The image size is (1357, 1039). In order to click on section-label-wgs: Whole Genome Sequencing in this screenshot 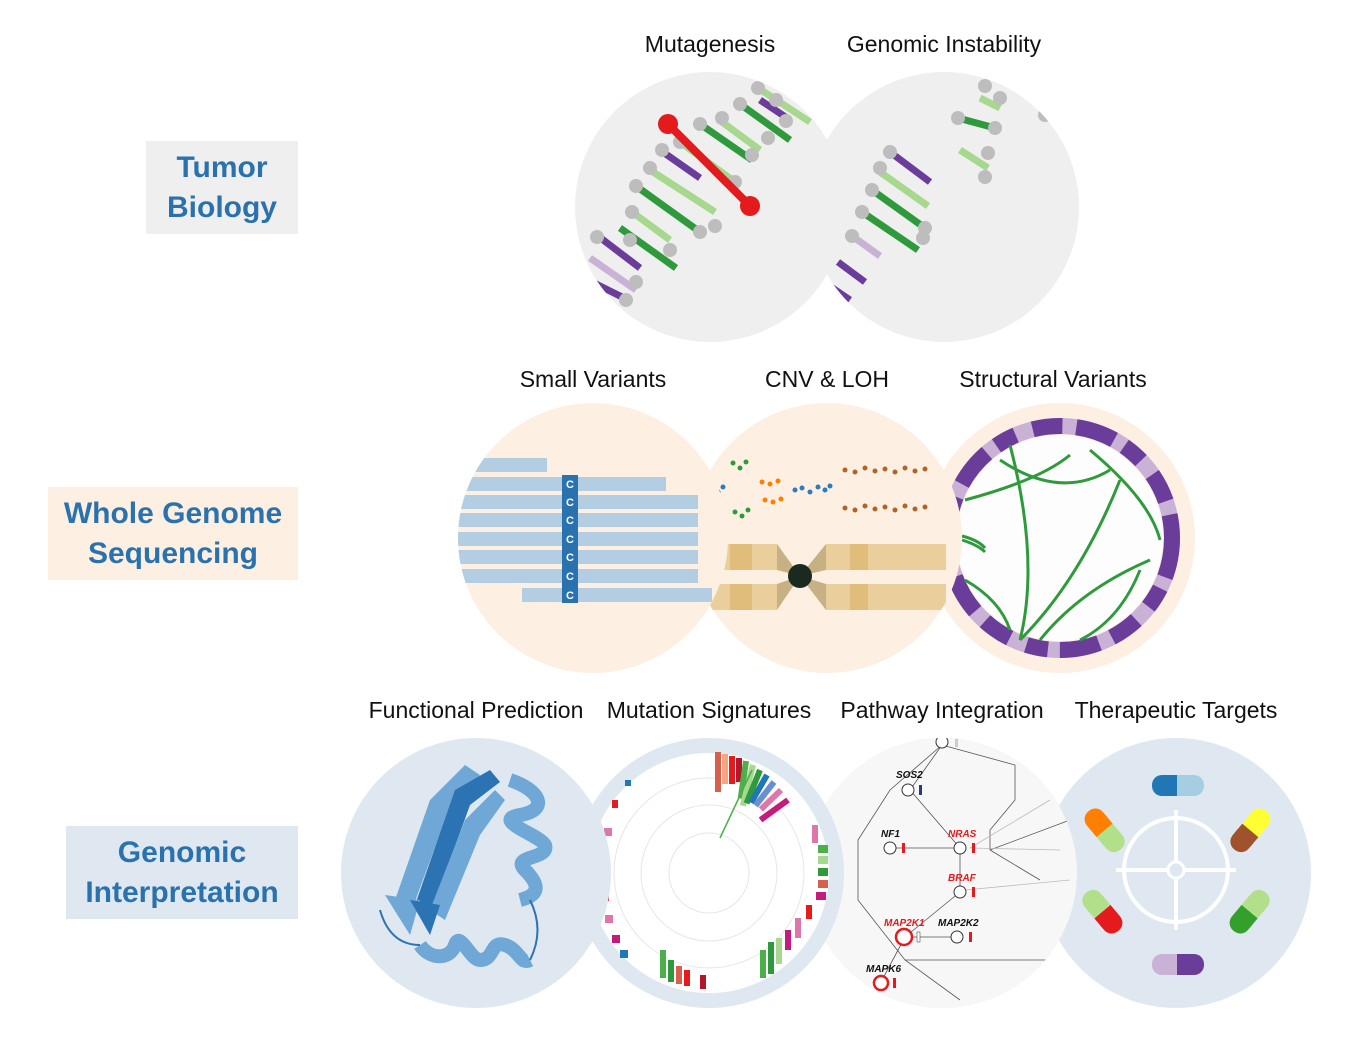, I will do `click(173, 533)`.